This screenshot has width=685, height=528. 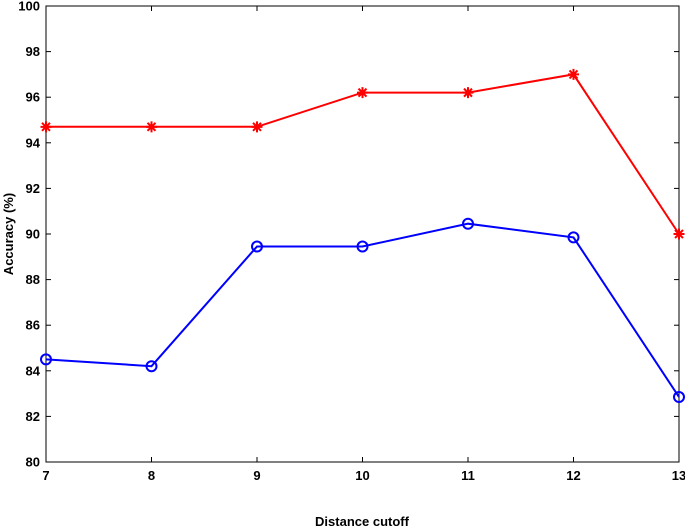 What do you see at coordinates (256, 475) in the screenshot?
I see `x-tick-label: 9` at bounding box center [256, 475].